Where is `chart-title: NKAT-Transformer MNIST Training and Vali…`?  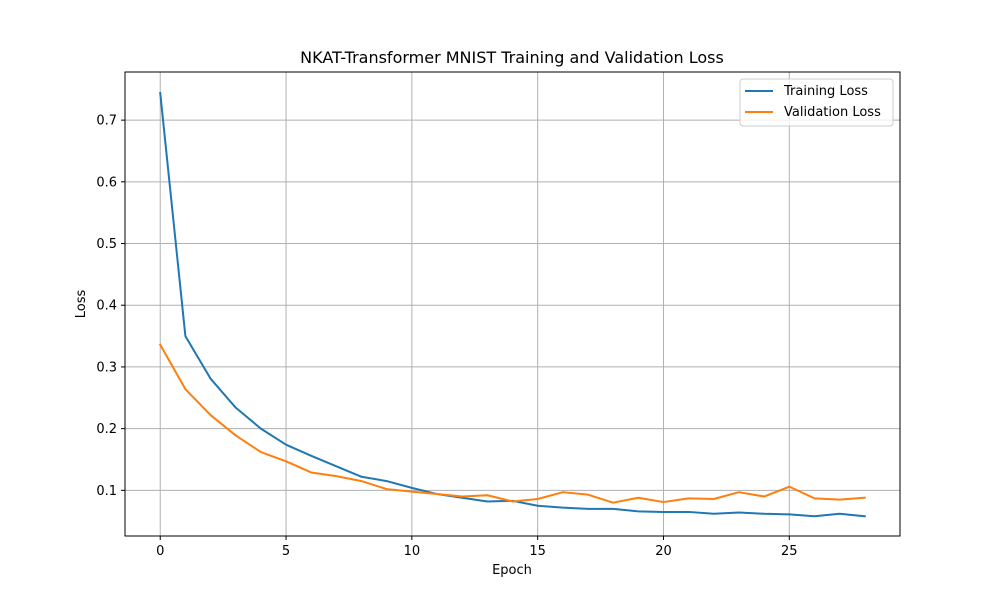
chart-title: NKAT-Transformer MNIST Training and Vali… is located at coordinates (512, 57).